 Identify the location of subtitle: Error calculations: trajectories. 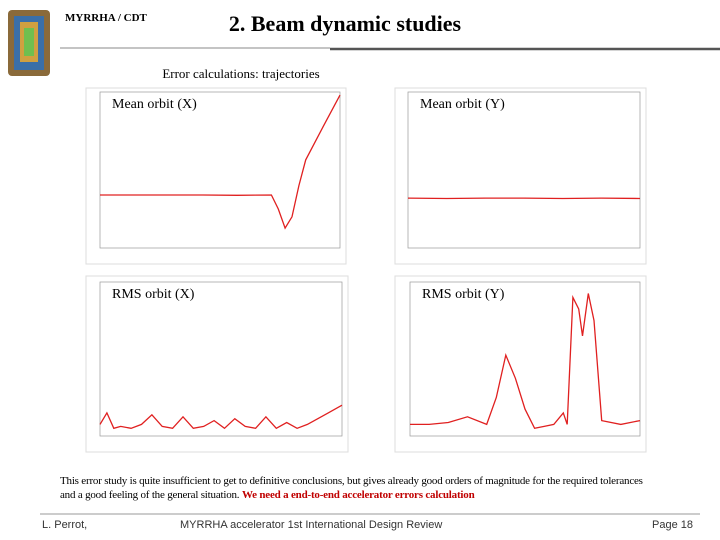
(240, 73).